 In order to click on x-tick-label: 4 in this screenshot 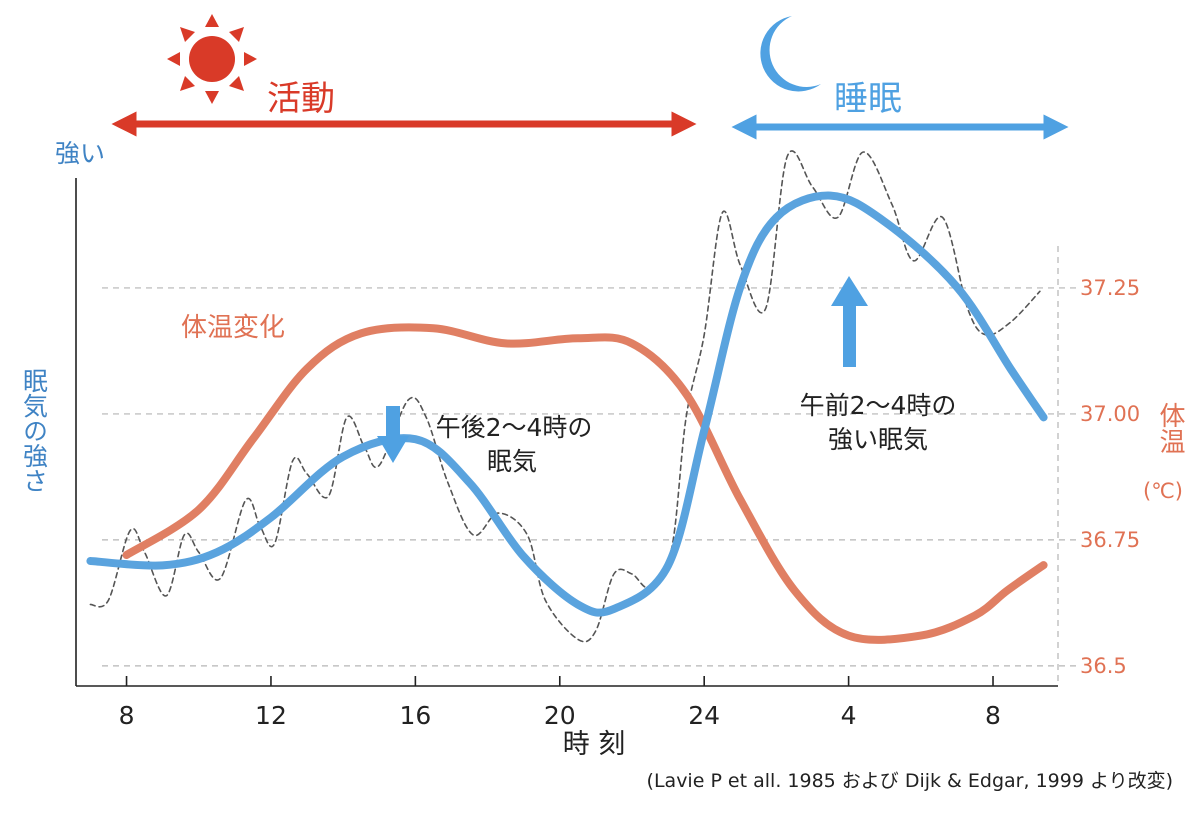, I will do `click(849, 715)`.